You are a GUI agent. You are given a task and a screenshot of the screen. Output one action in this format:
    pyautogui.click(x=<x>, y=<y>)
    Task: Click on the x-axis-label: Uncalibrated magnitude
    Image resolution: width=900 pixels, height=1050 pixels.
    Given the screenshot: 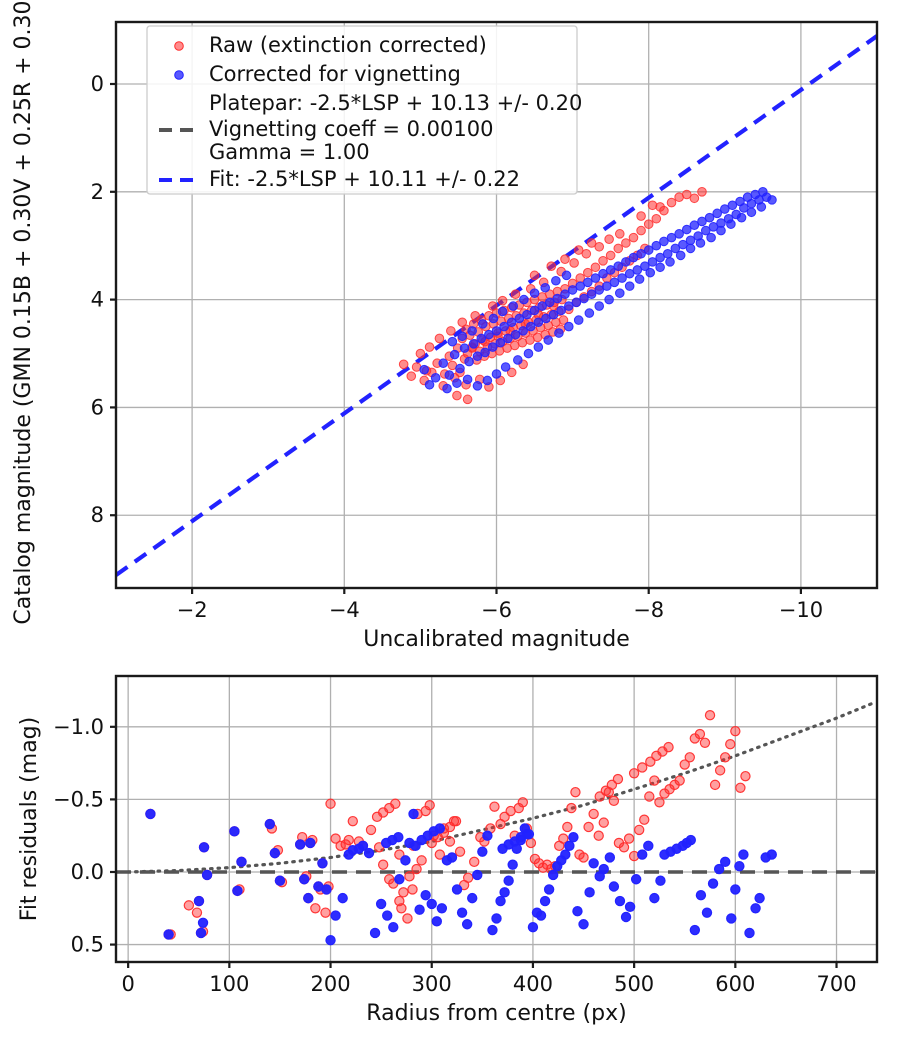 What is the action you would take?
    pyautogui.click(x=496, y=639)
    